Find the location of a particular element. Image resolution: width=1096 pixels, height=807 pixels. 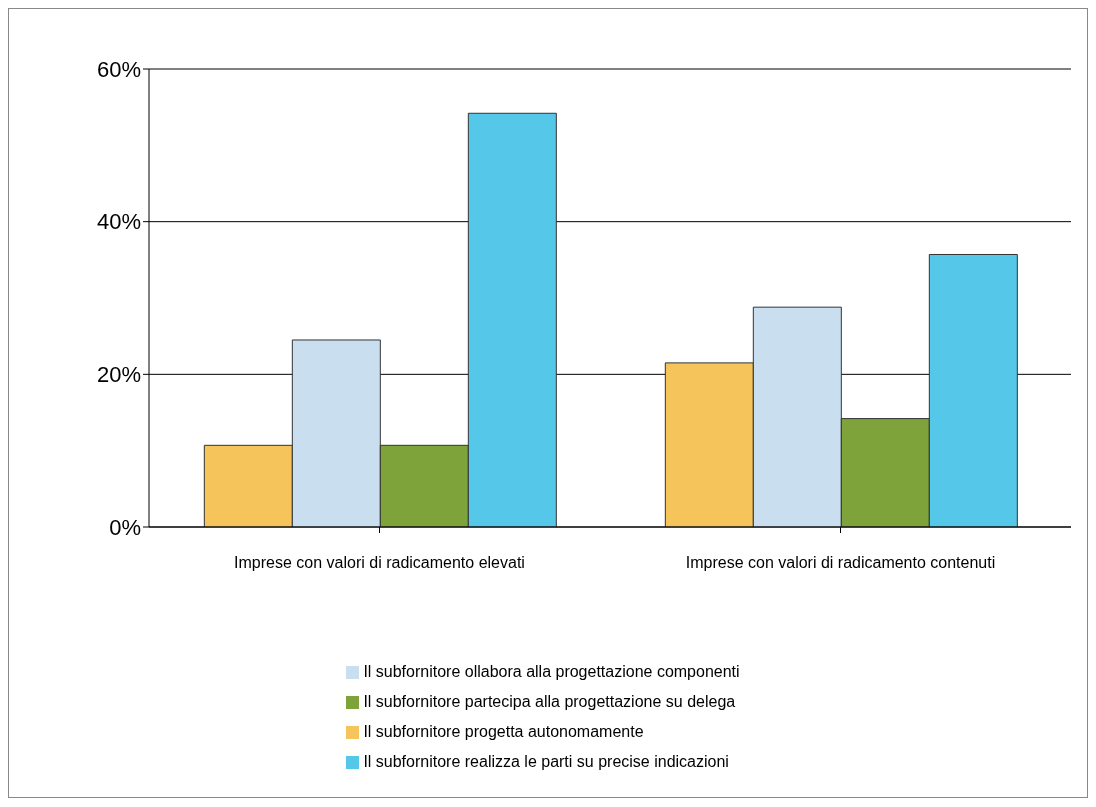

y-tick-label: 60% is located at coordinates (118, 69).